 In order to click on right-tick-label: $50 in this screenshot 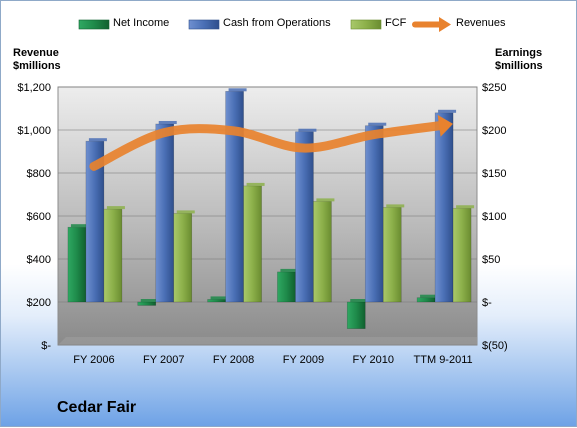, I will do `click(491, 260)`.